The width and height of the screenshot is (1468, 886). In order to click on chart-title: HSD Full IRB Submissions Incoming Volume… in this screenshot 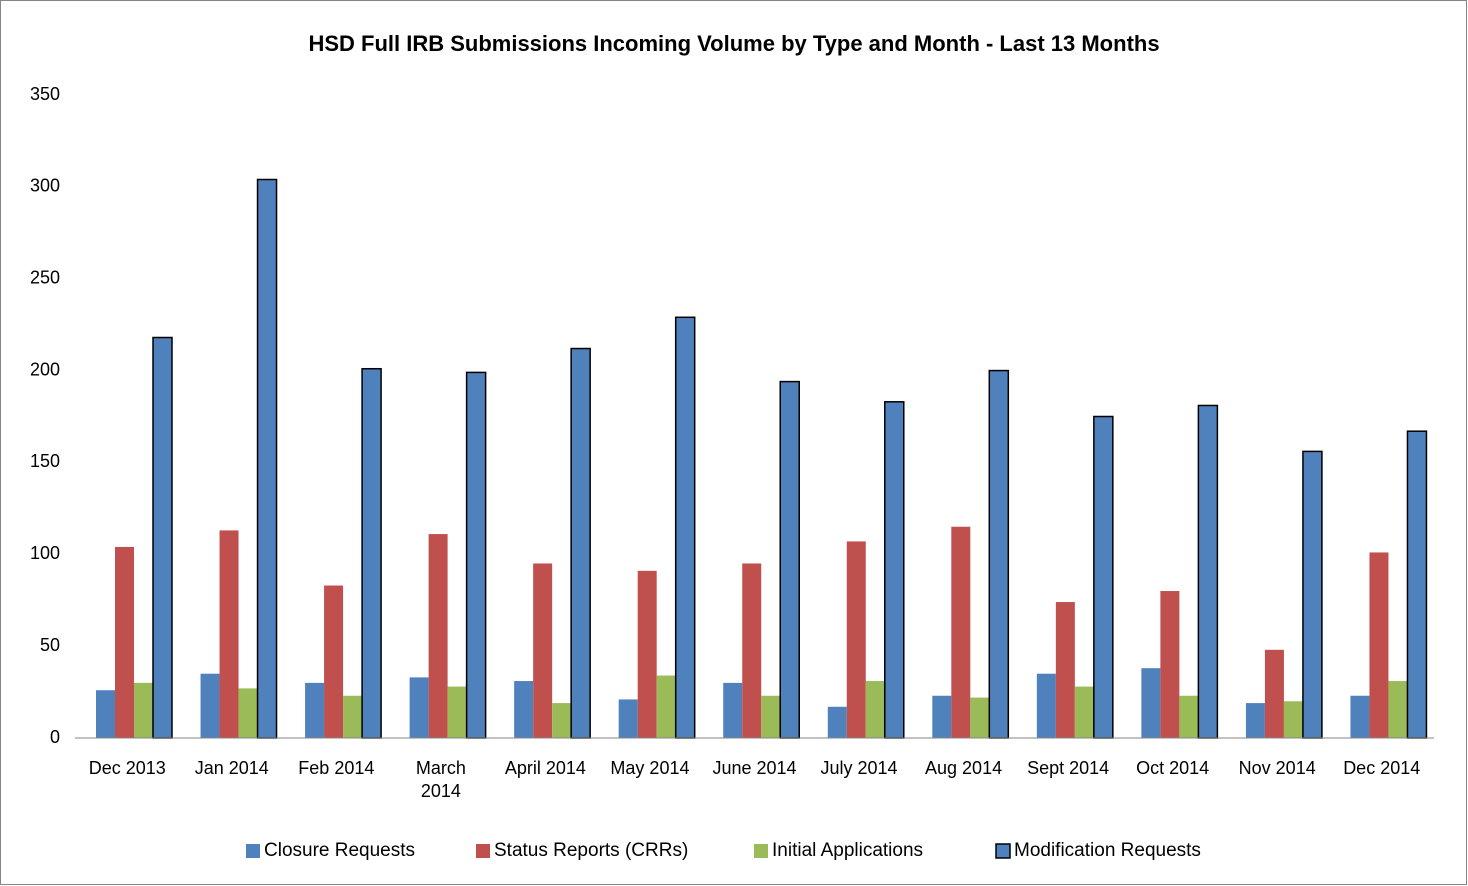, I will do `click(733, 43)`.